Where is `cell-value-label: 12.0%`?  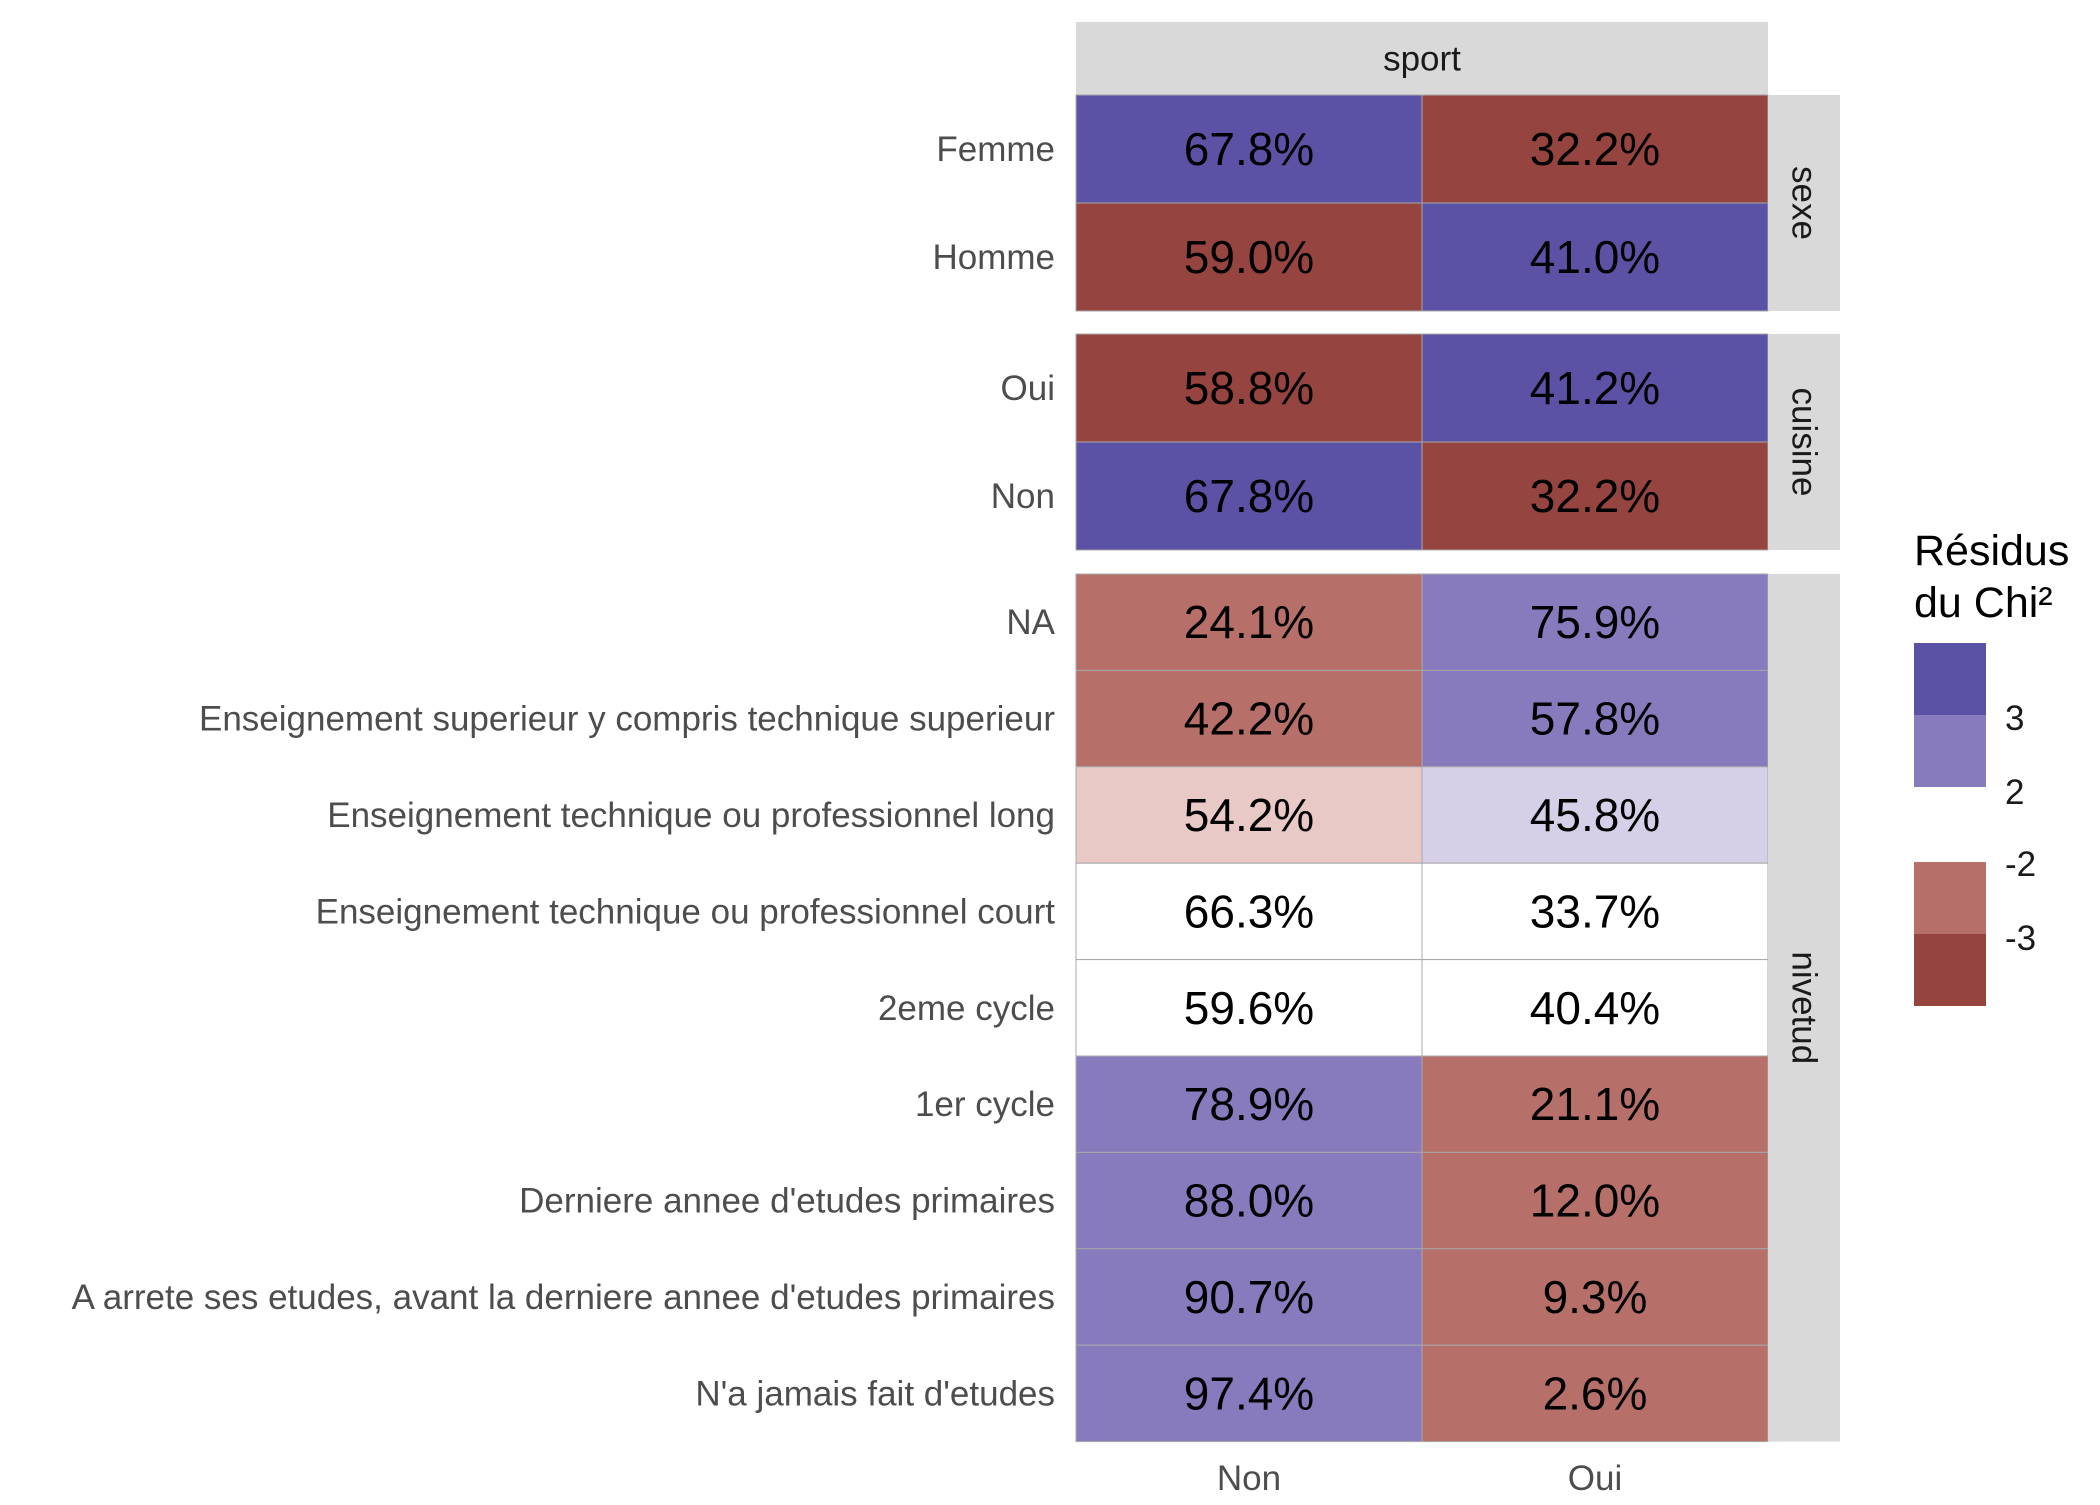
cell-value-label: 12.0% is located at coordinates (1595, 1201).